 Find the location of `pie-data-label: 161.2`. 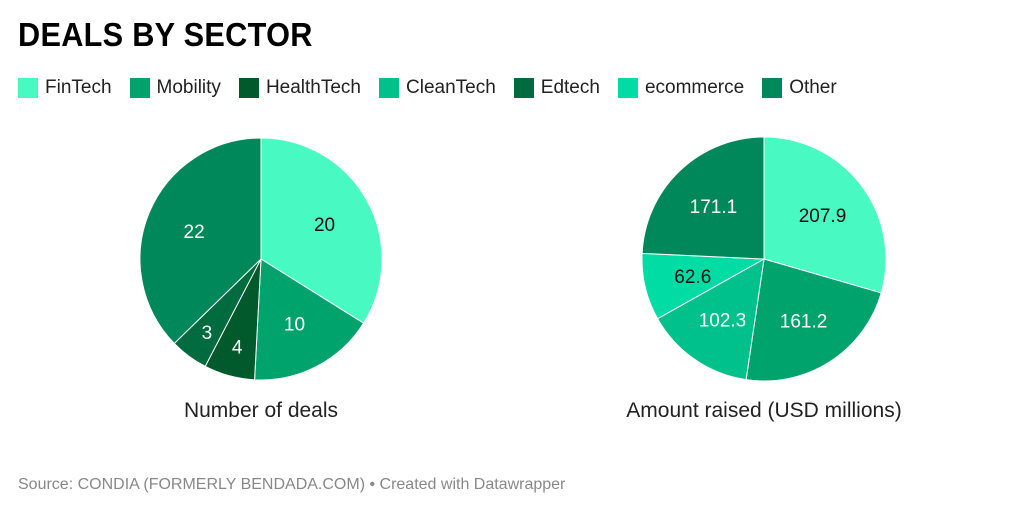

pie-data-label: 161.2 is located at coordinates (804, 322).